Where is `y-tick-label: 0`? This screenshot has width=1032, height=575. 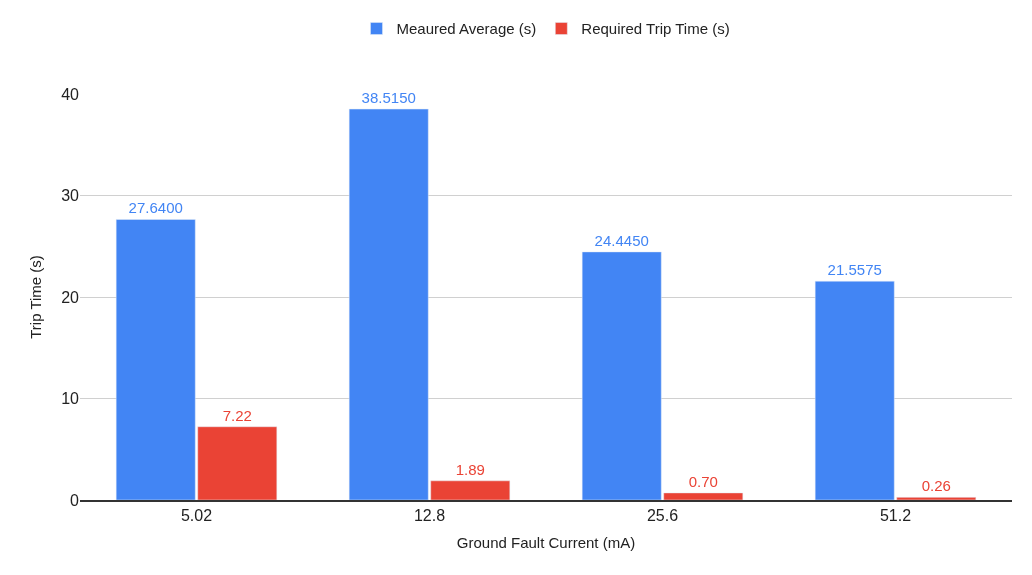 y-tick-label: 0 is located at coordinates (75, 500).